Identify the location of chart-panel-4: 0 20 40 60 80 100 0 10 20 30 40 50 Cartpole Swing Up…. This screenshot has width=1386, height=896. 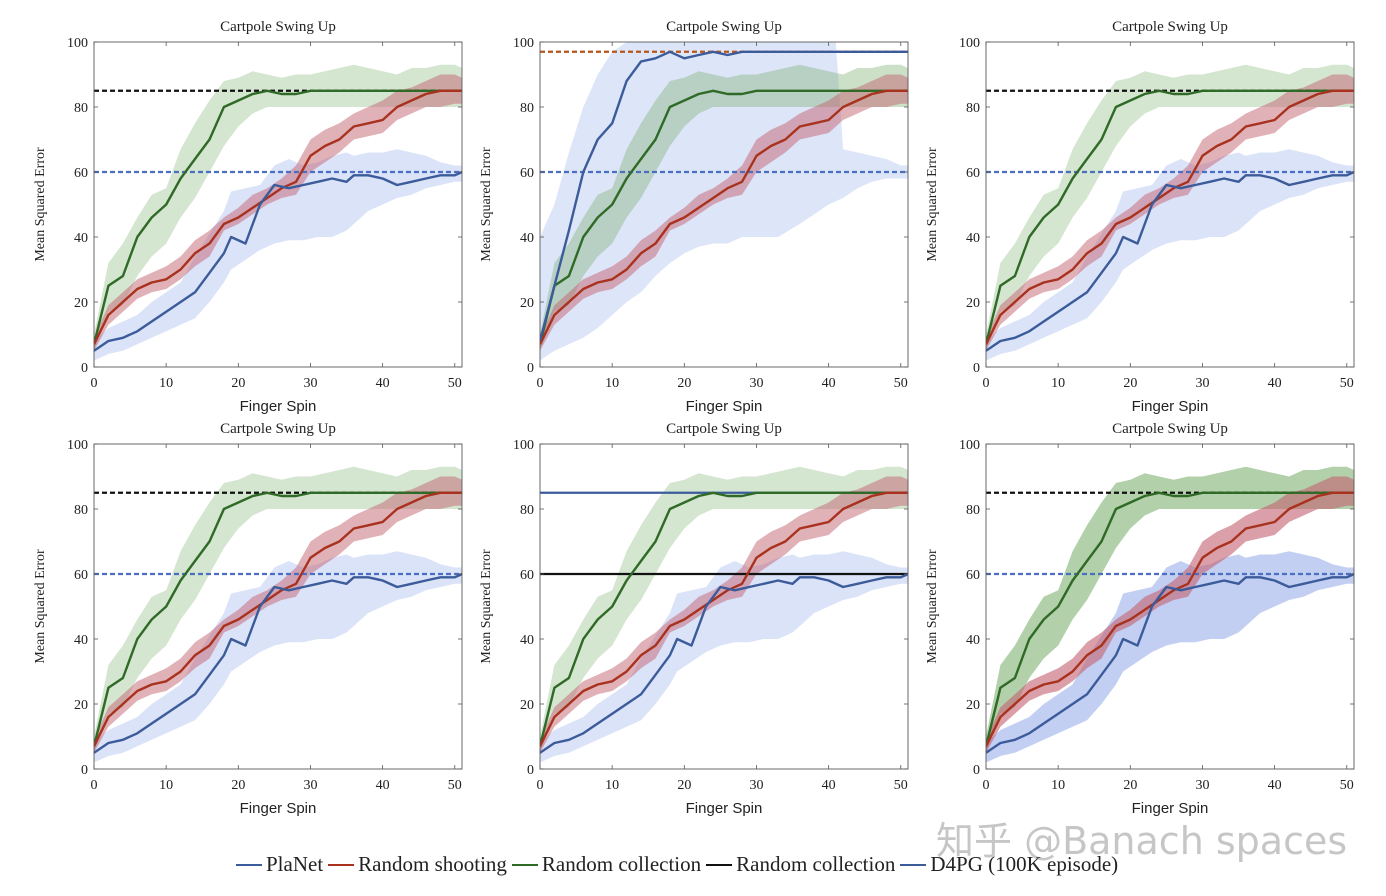
(248, 619).